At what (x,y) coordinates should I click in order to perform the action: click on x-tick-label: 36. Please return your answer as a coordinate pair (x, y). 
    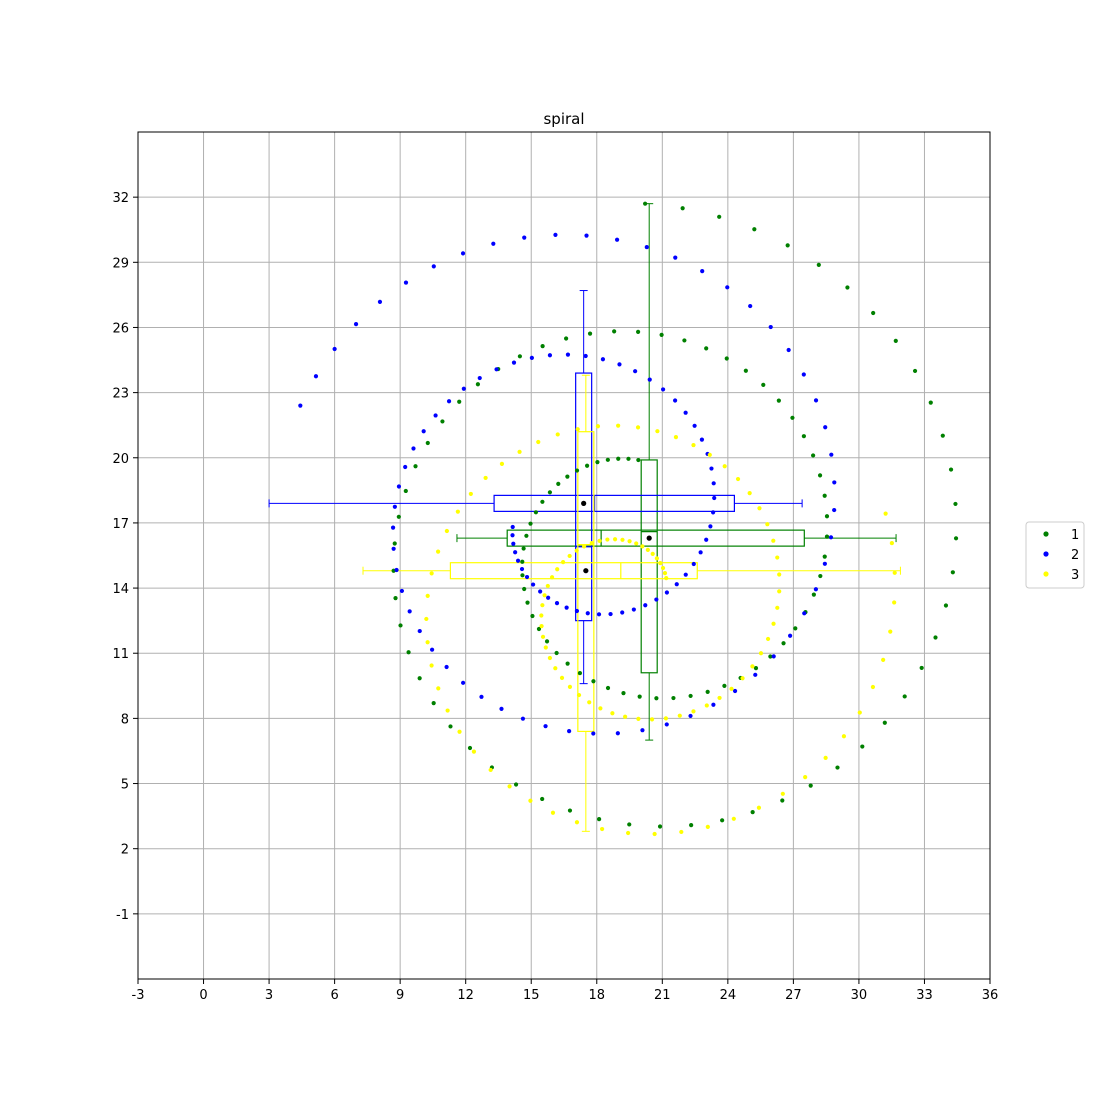
    Looking at the image, I should click on (990, 995).